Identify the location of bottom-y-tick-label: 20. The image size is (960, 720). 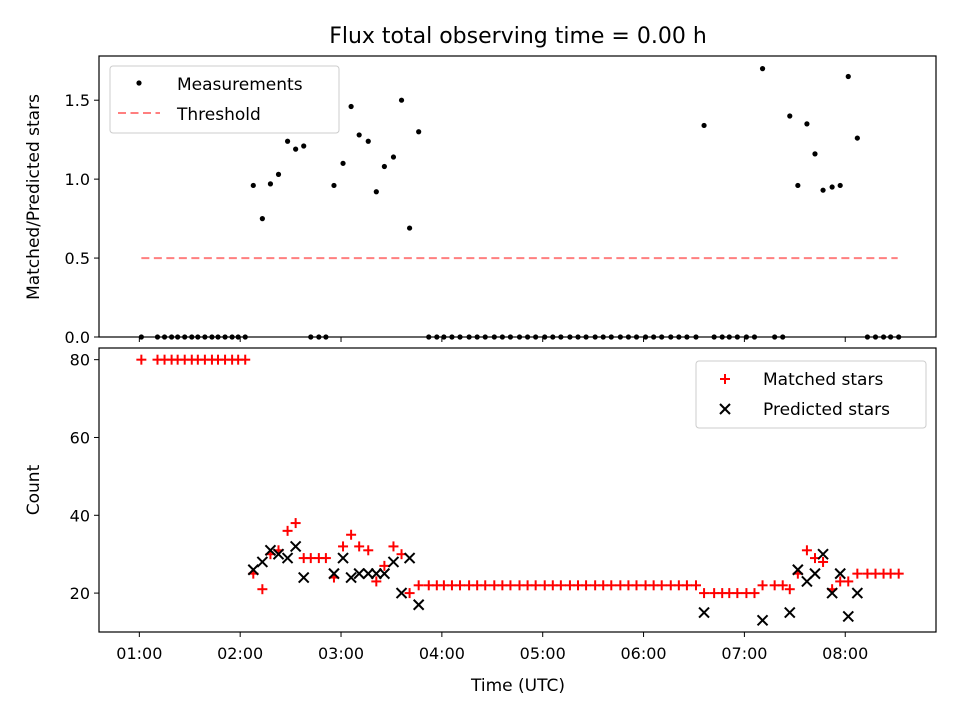
(80, 593).